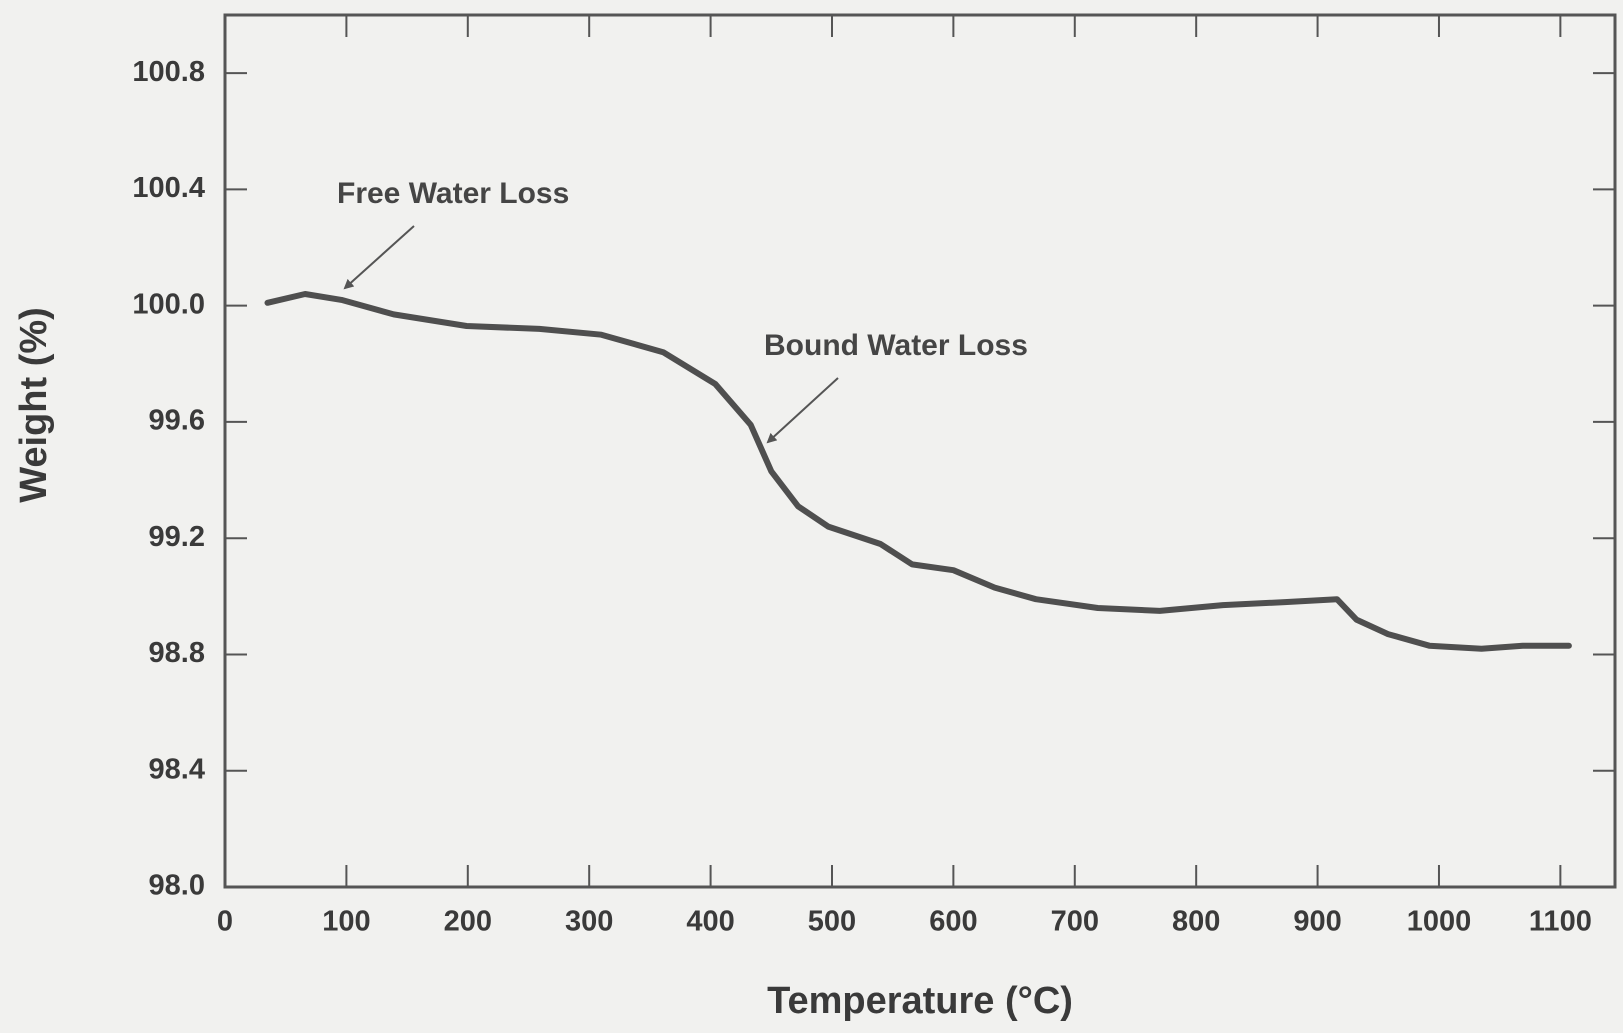  I want to click on x-tick-label: 400, so click(710, 922).